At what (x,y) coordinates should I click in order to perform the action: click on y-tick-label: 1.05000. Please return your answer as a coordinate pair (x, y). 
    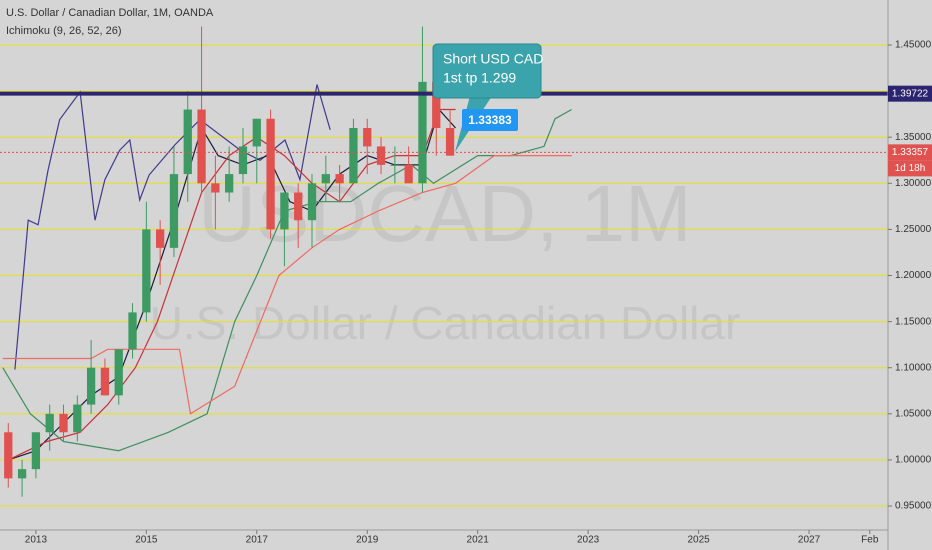
    Looking at the image, I should click on (913, 413).